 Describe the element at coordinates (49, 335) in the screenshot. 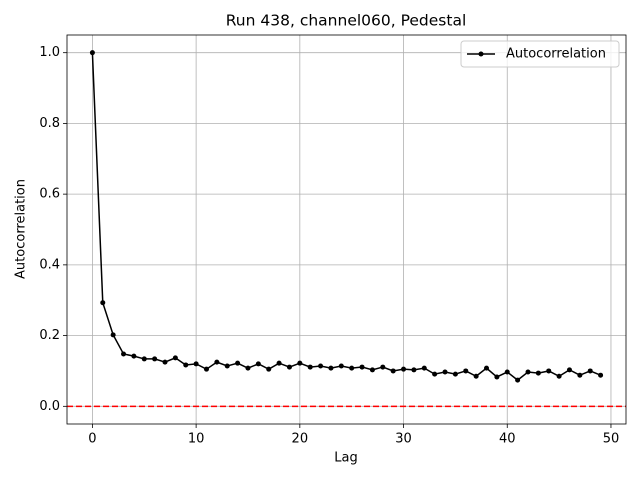

I see `y-tick-label: 0.2` at that location.